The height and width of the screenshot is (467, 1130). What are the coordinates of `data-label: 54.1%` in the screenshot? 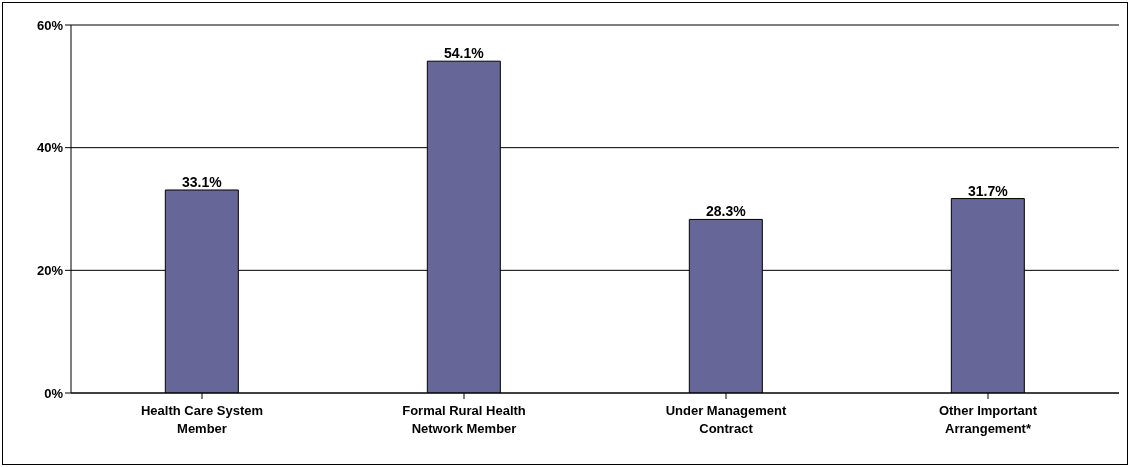 It's located at (464, 53).